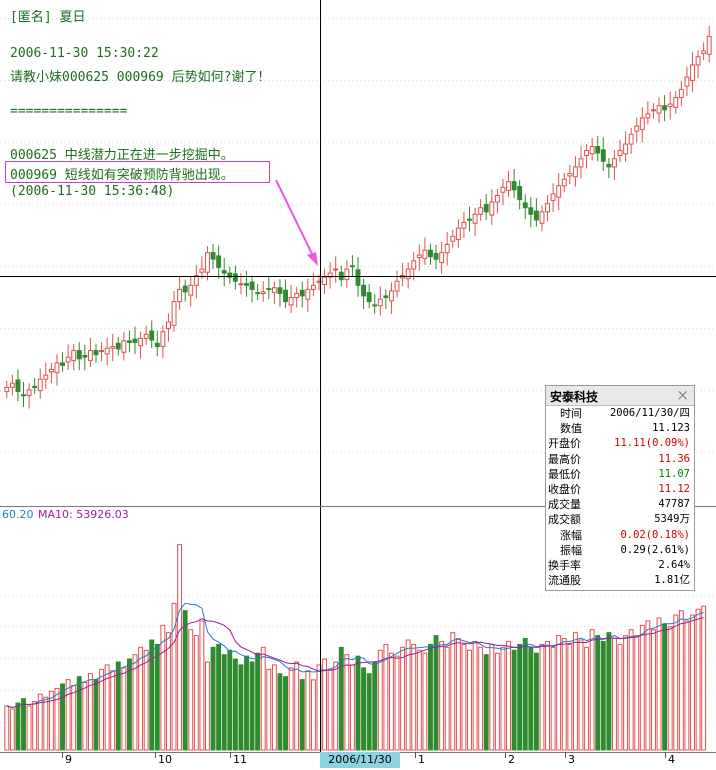 The height and width of the screenshot is (770, 716). What do you see at coordinates (571, 535) in the screenshot?
I see `info-key: 涨幅` at bounding box center [571, 535].